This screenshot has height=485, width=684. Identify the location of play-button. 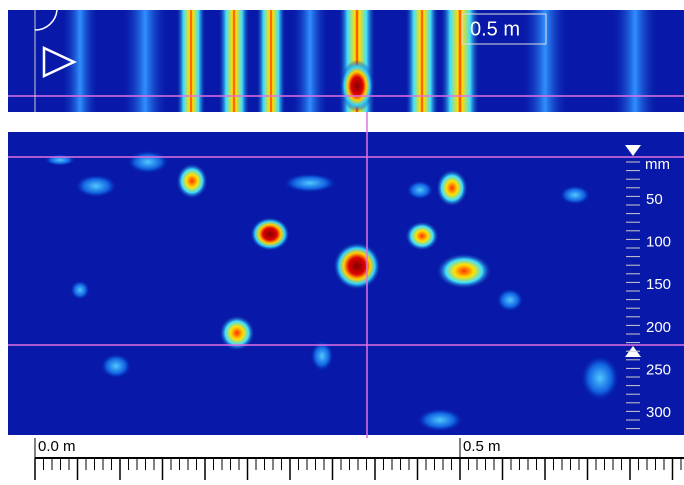
(59, 62).